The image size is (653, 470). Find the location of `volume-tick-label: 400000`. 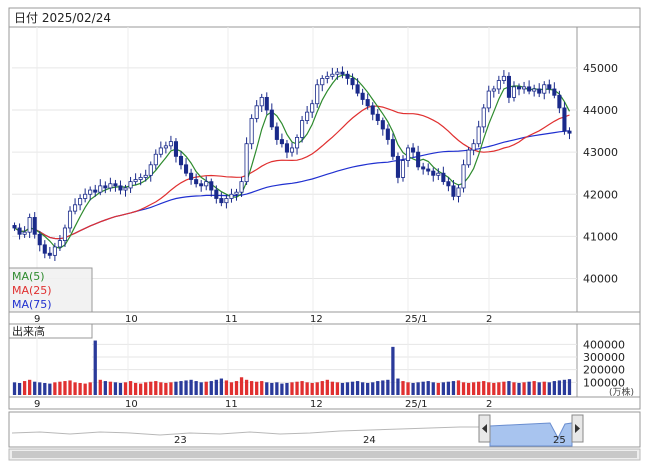

volume-tick-label: 400000 is located at coordinates (604, 344).